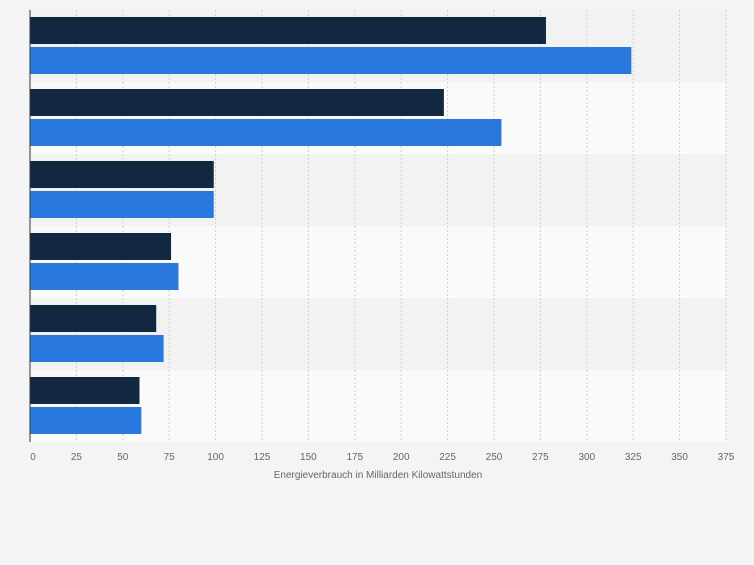  I want to click on x-tick-label: 325, so click(633, 457).